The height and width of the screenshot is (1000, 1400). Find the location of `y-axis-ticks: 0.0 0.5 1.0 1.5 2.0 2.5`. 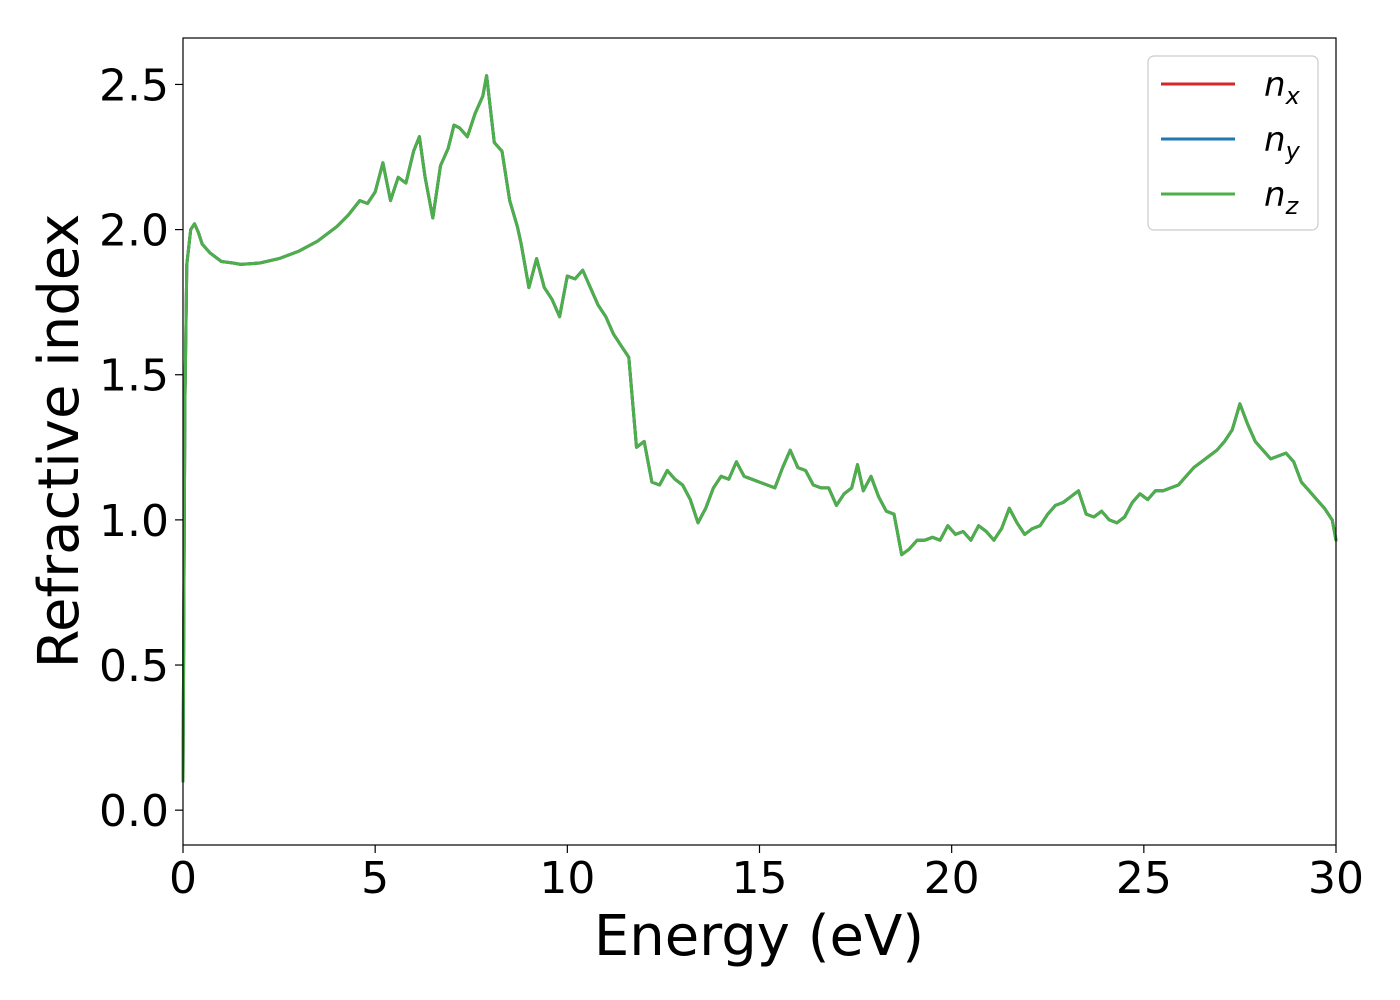

y-axis-ticks: 0.0 0.5 1.0 1.5 2.0 2.5 is located at coordinates (141, 448).